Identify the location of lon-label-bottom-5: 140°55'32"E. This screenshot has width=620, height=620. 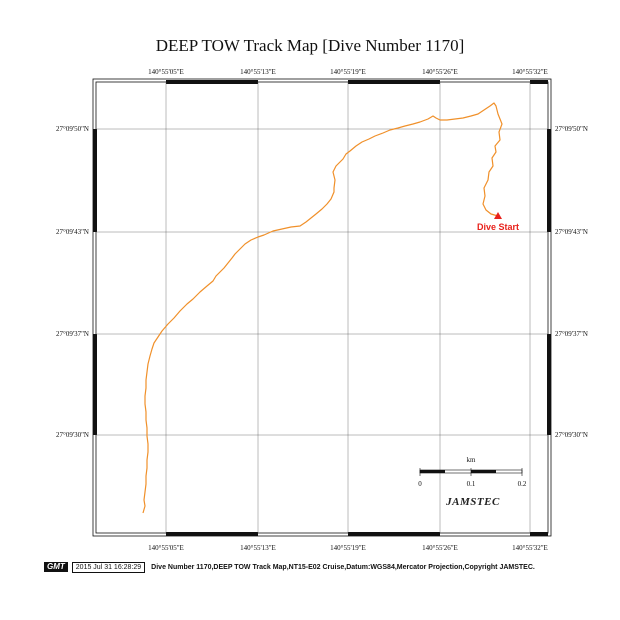
(530, 548).